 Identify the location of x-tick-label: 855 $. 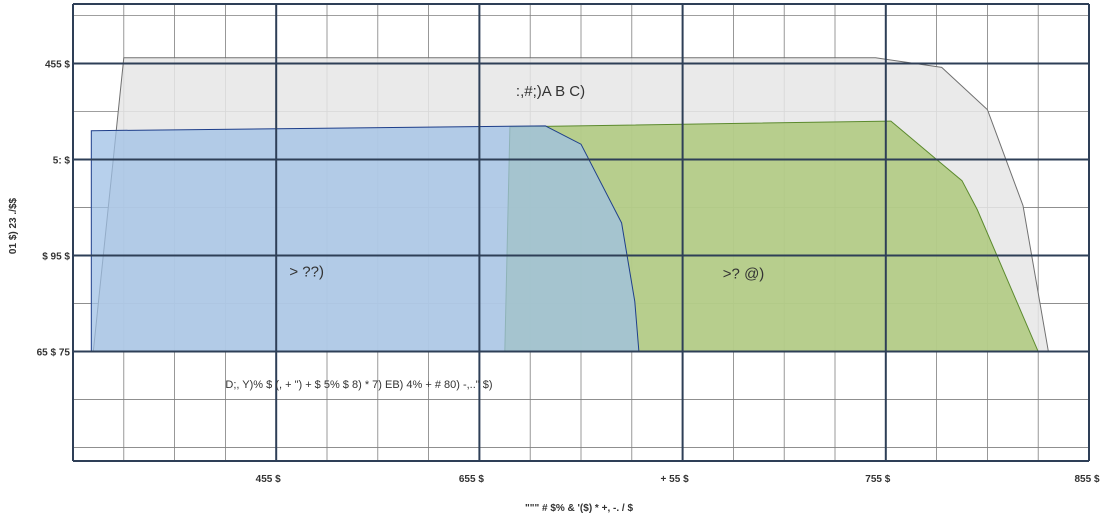
(1086, 479).